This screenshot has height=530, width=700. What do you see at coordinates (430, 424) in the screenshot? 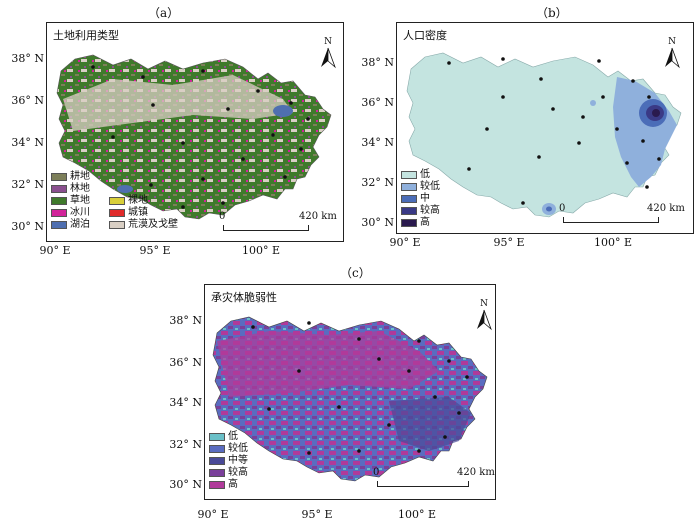
I see `vulnerability-mid` at bounding box center [430, 424].